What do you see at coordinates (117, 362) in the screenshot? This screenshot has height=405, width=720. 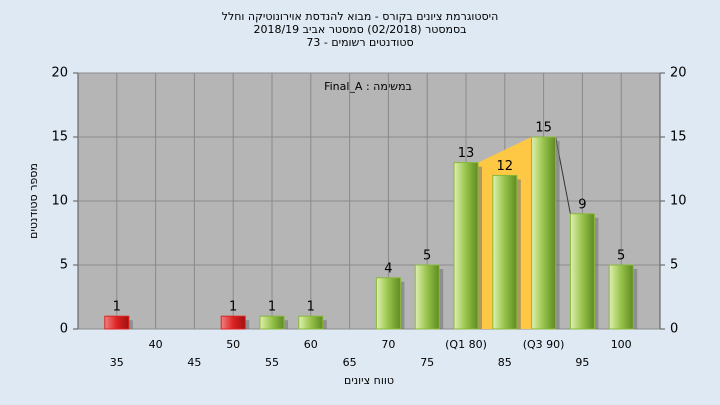 I see `x-tick-label: 35` at bounding box center [117, 362].